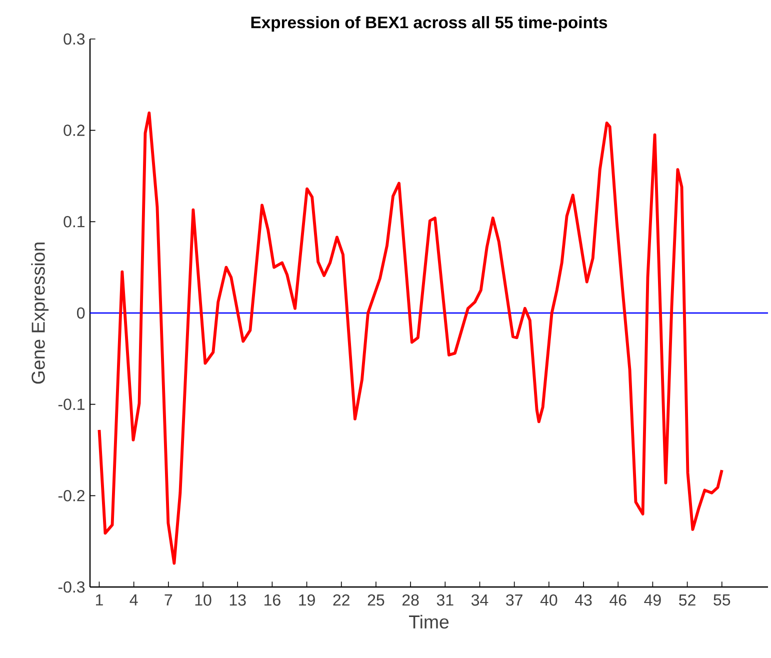 Image resolution: width=771 pixels, height=658 pixels. Describe the element at coordinates (71, 496) in the screenshot. I see `y-tick-label: -0.2` at that location.